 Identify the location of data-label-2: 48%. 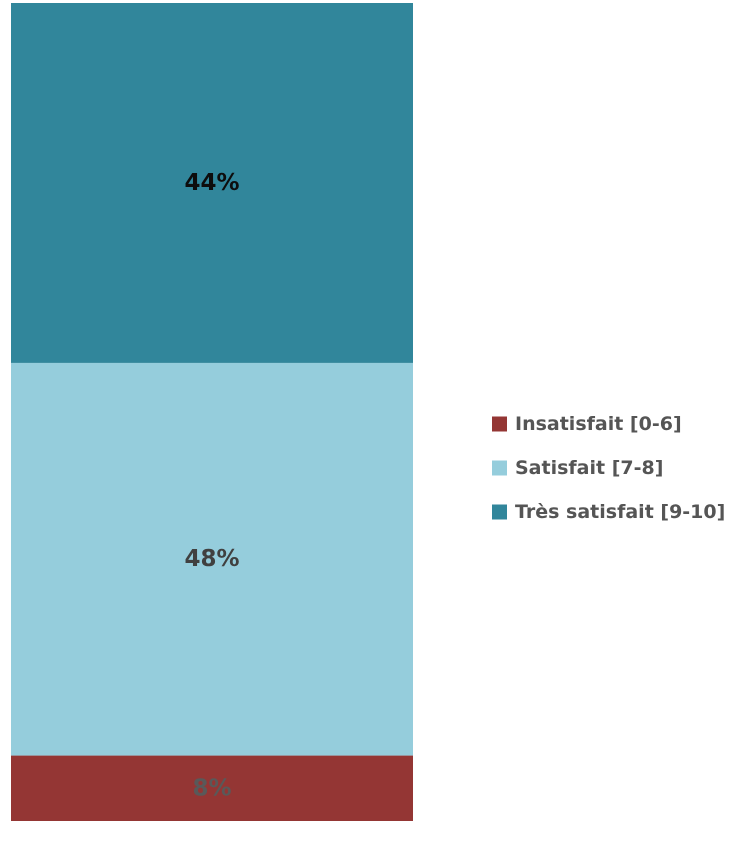
(211, 559).